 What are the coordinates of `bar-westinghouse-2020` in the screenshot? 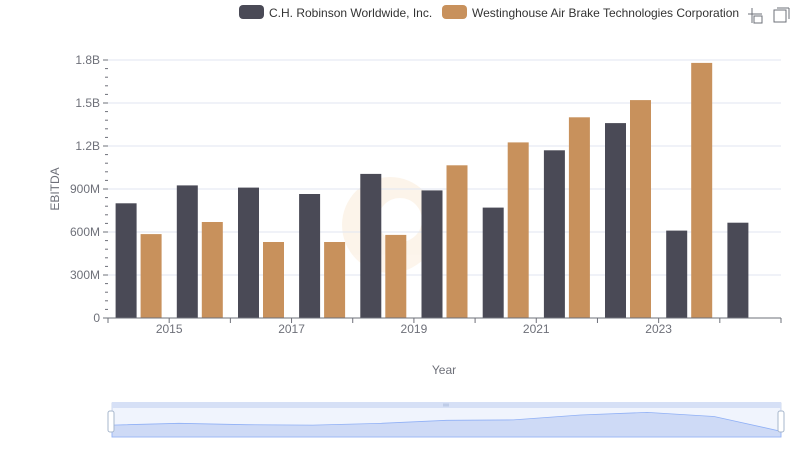 It's located at (518, 230).